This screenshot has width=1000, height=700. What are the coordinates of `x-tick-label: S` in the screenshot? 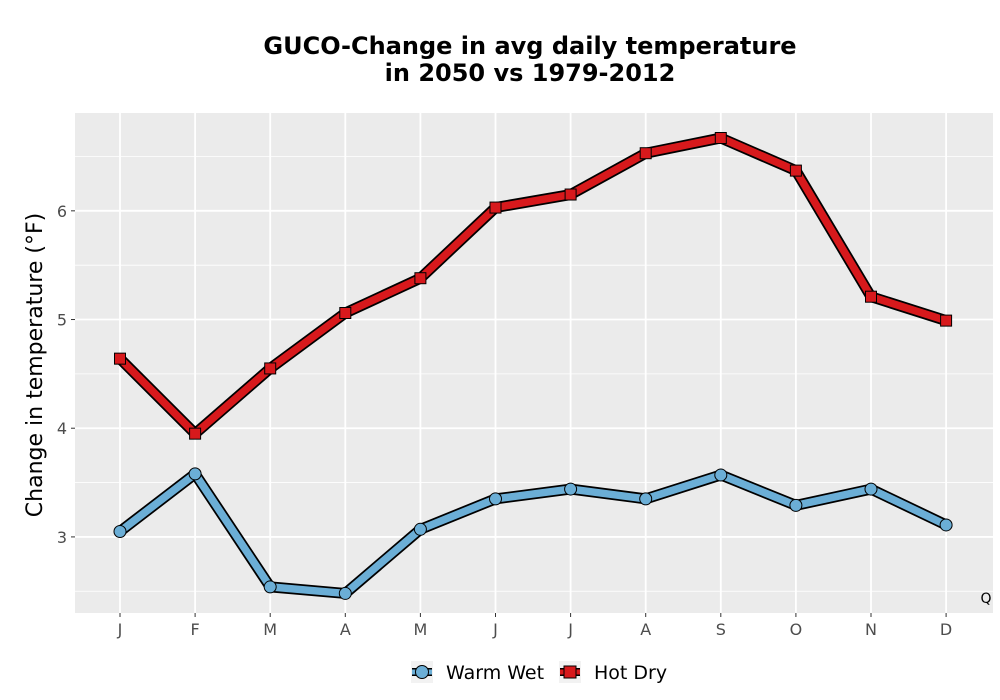 It's located at (721, 629).